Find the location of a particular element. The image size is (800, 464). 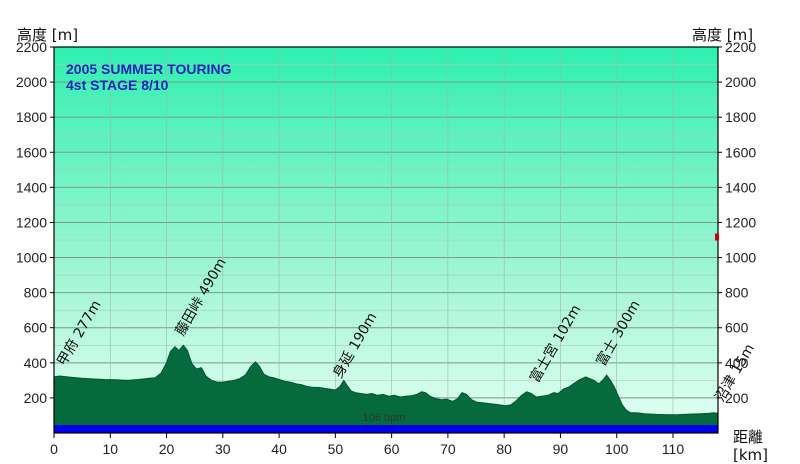

y-axis-label-right: 高度 [m] is located at coordinates (722, 35).